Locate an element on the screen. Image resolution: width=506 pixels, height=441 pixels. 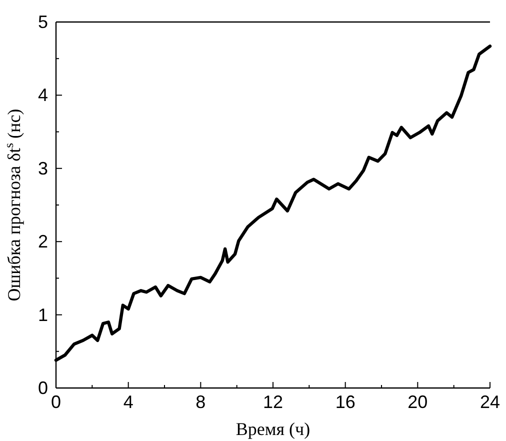
x-tick-label: 4 is located at coordinates (128, 402).